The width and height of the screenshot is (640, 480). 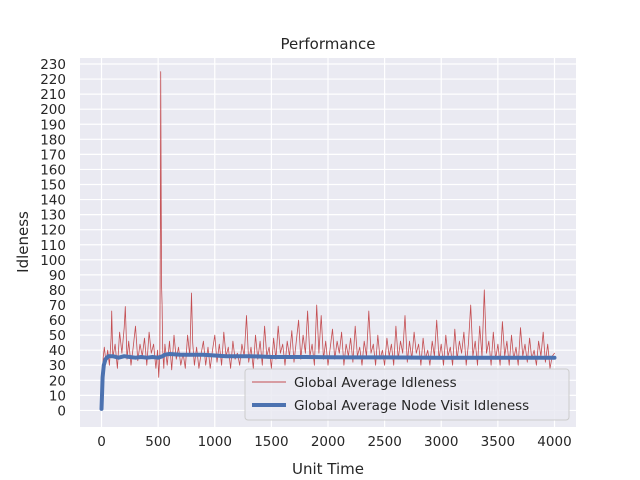 What do you see at coordinates (328, 442) in the screenshot?
I see `x-tick-label: 2000` at bounding box center [328, 442].